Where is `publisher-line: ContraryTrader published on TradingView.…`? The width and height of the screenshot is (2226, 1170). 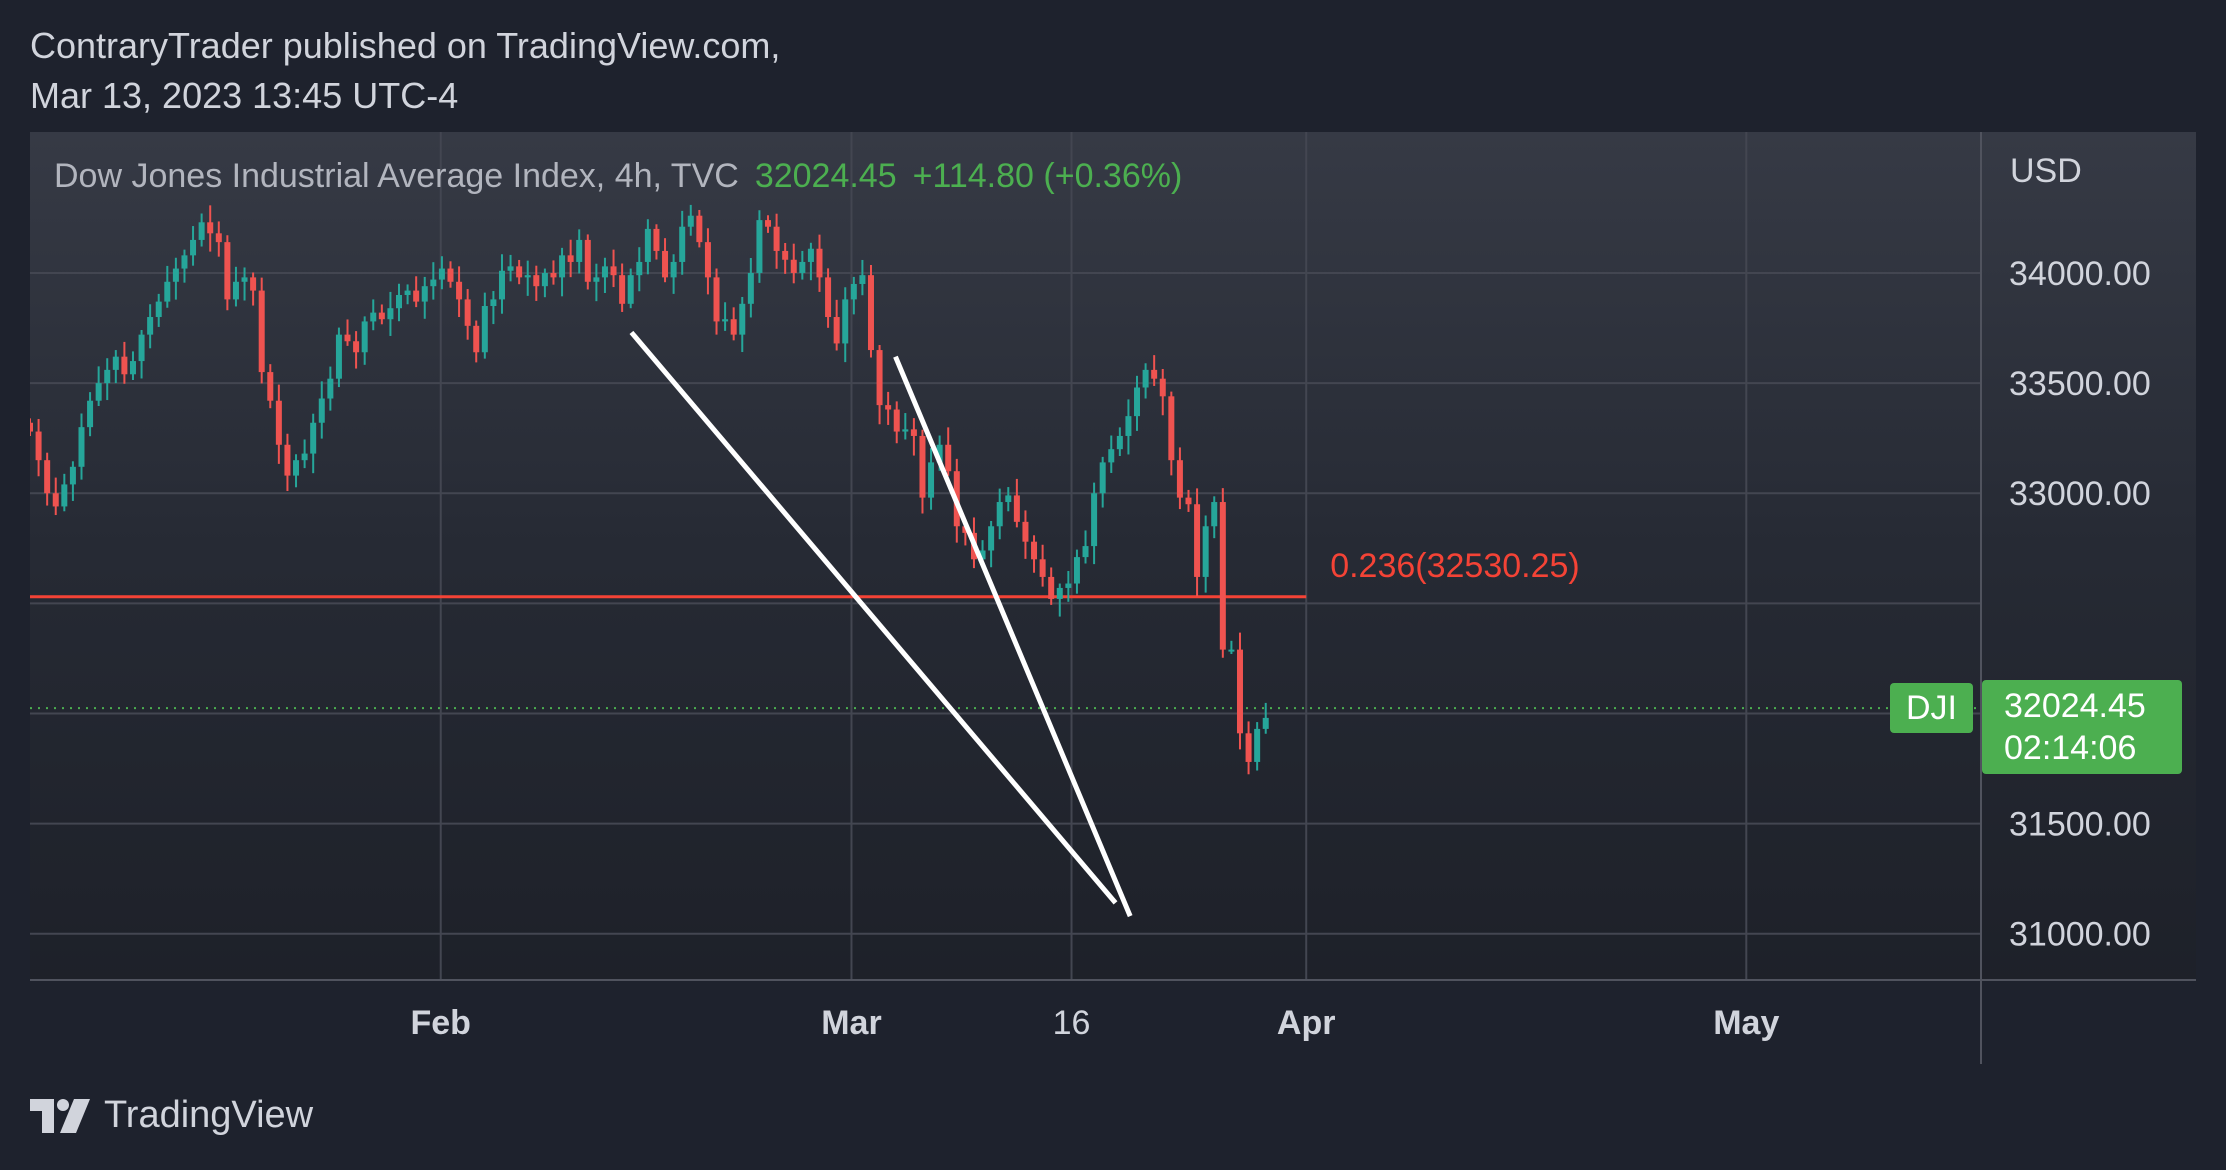 publisher-line: ContraryTrader published on TradingView.… is located at coordinates (405, 45).